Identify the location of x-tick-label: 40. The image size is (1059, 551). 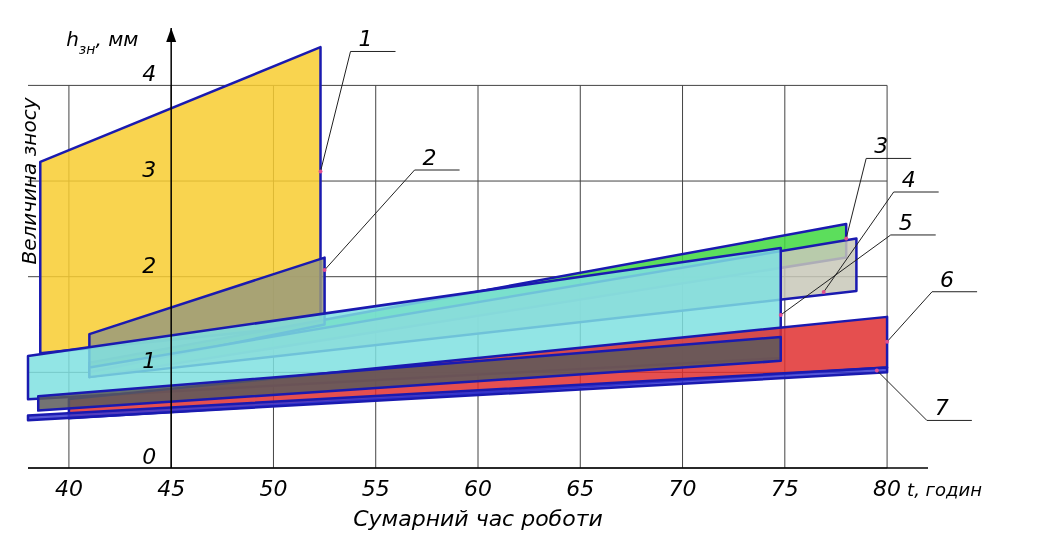
(68, 488).